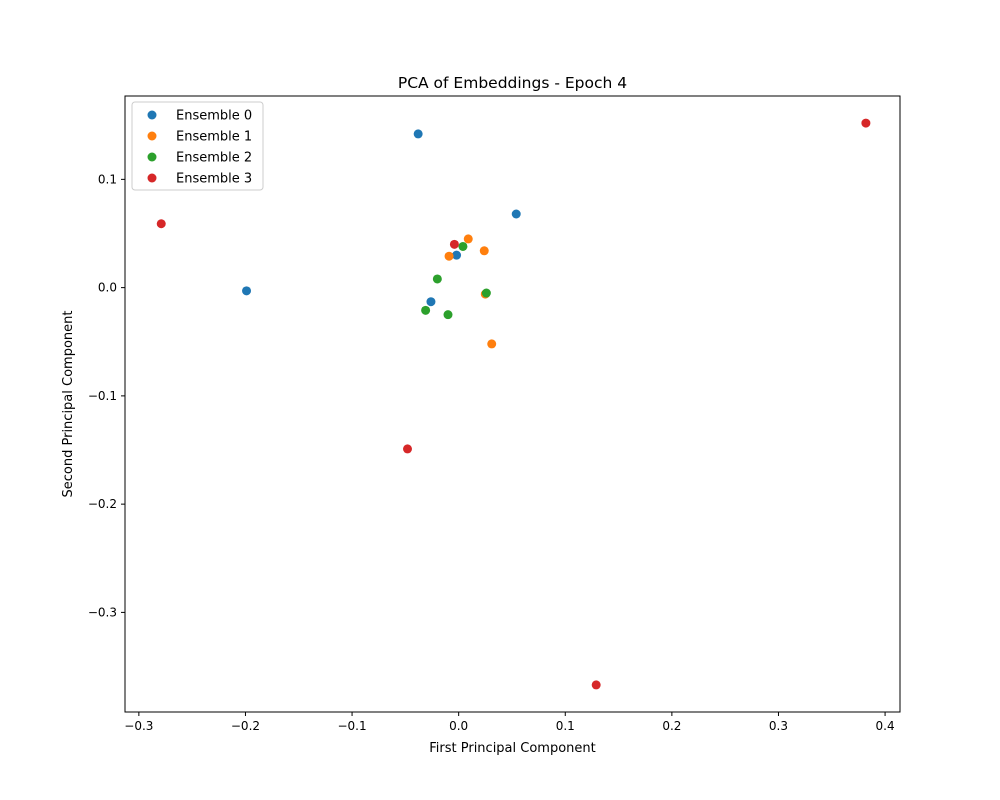 The height and width of the screenshot is (800, 1000). I want to click on x-tick-label: −0.3, so click(138, 726).